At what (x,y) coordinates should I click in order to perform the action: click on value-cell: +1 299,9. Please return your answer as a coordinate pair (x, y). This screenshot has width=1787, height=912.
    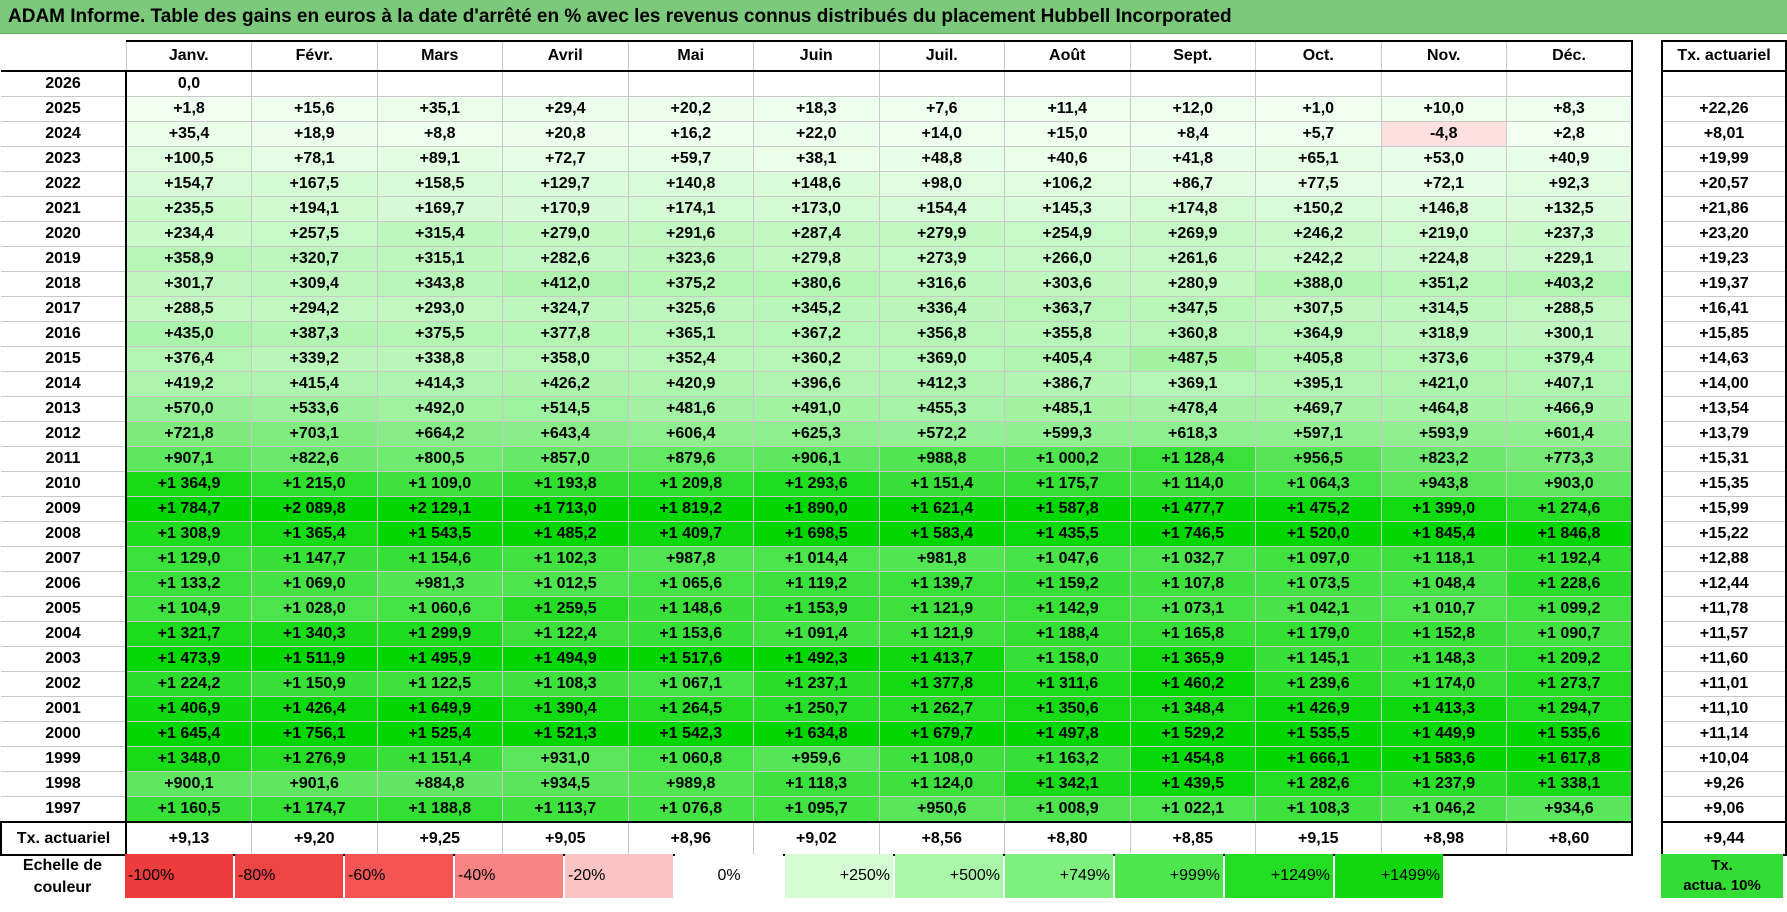
    Looking at the image, I should click on (439, 634).